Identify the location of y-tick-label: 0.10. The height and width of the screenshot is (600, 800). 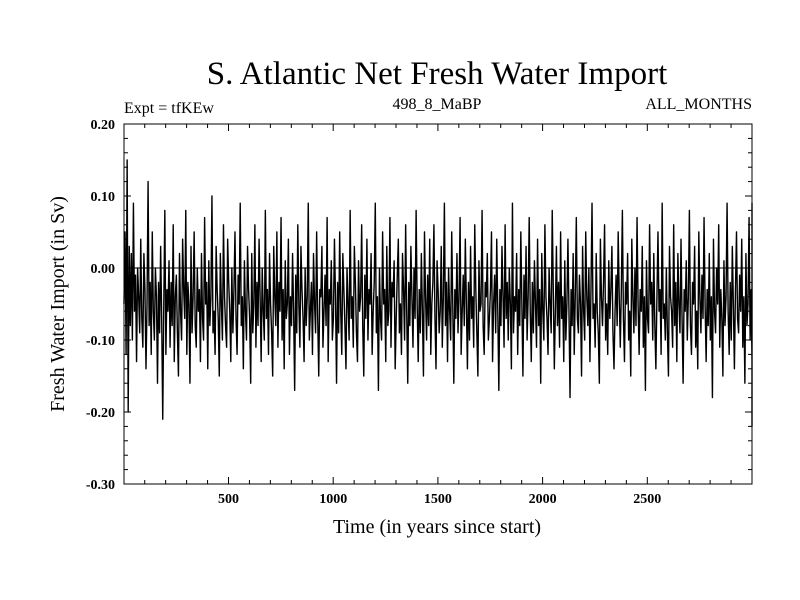
(103, 197).